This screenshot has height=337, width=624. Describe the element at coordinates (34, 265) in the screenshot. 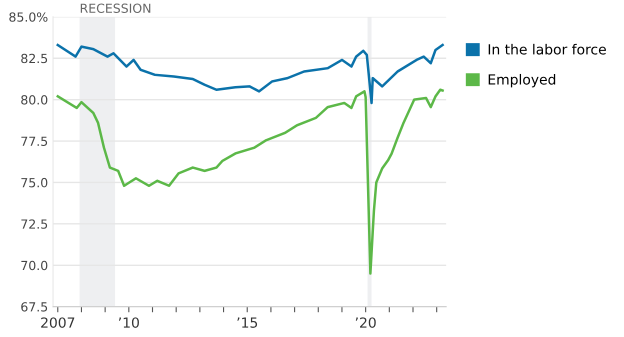

I see `y-tick-label: 70.0` at that location.